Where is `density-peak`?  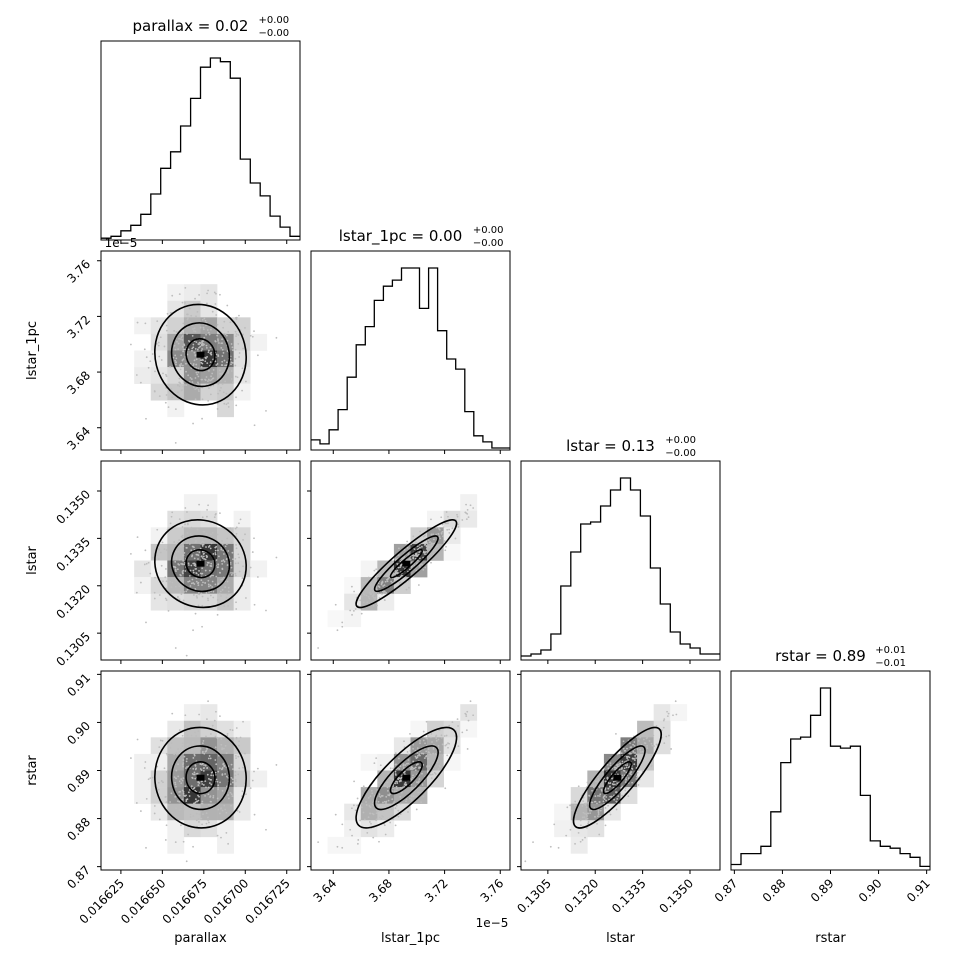
density-peak is located at coordinates (406, 777).